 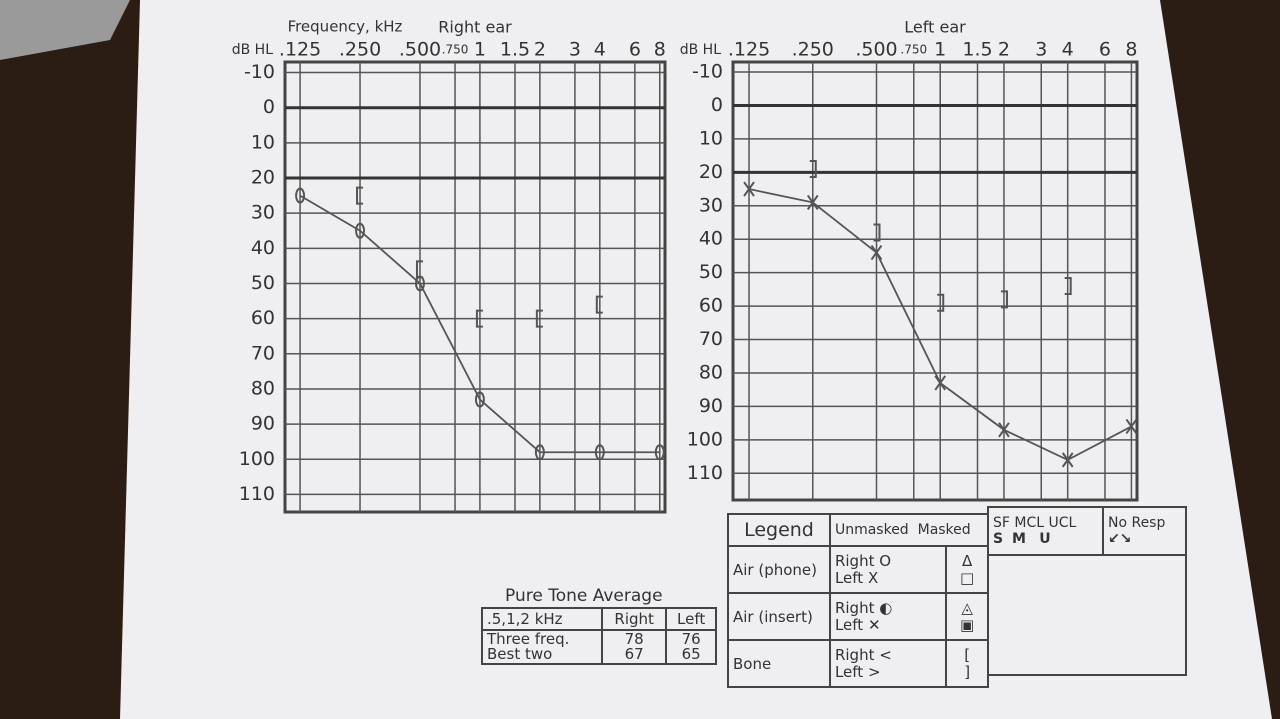 What do you see at coordinates (1004, 50) in the screenshot?
I see `x-tick-label: 2` at bounding box center [1004, 50].